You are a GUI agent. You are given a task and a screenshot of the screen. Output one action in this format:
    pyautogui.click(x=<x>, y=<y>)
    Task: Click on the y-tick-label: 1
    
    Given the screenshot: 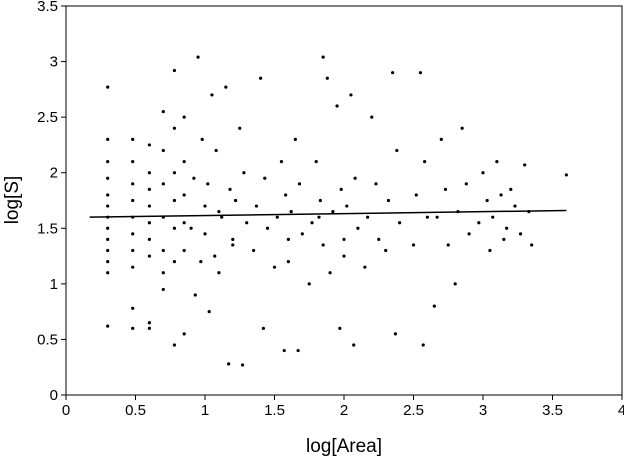 What is the action you would take?
    pyautogui.click(x=54, y=284)
    